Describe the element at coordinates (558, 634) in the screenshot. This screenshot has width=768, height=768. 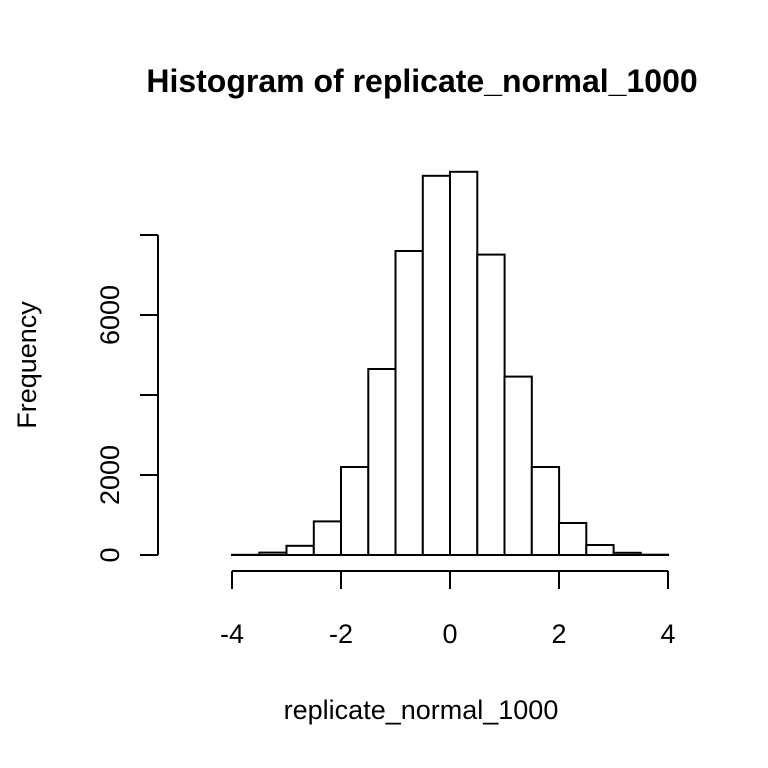
I see `x-tick-label-3: 2` at that location.